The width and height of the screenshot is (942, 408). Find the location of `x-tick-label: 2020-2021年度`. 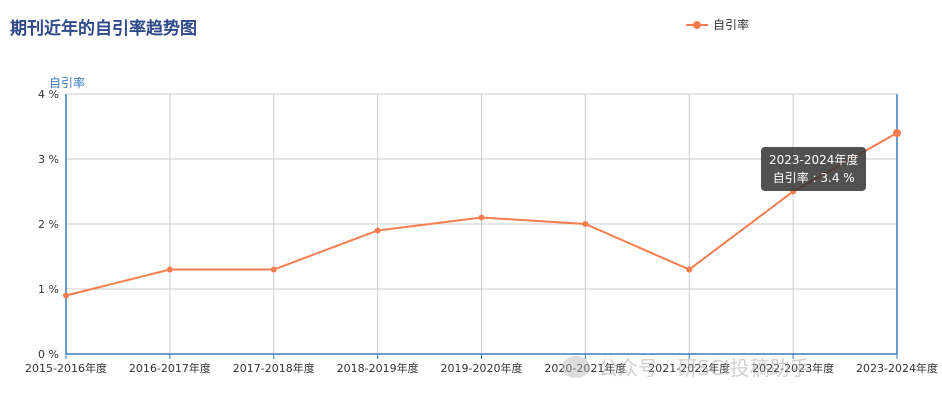

x-tick-label: 2020-2021年度 is located at coordinates (585, 368).